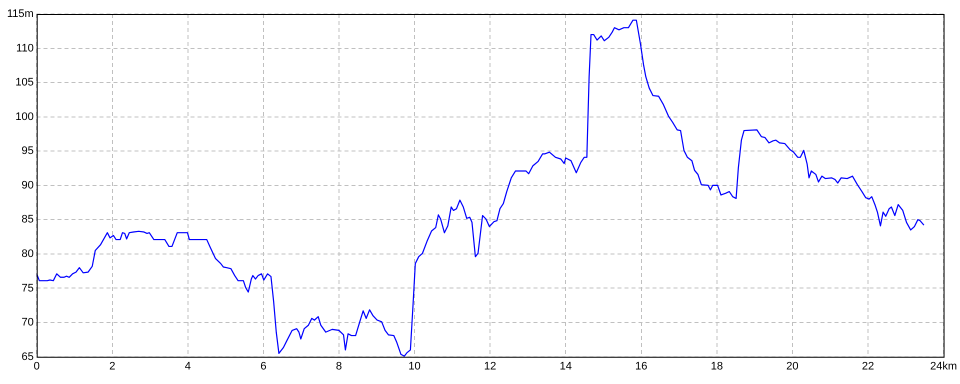  I want to click on x-tick-label: 6, so click(263, 366).